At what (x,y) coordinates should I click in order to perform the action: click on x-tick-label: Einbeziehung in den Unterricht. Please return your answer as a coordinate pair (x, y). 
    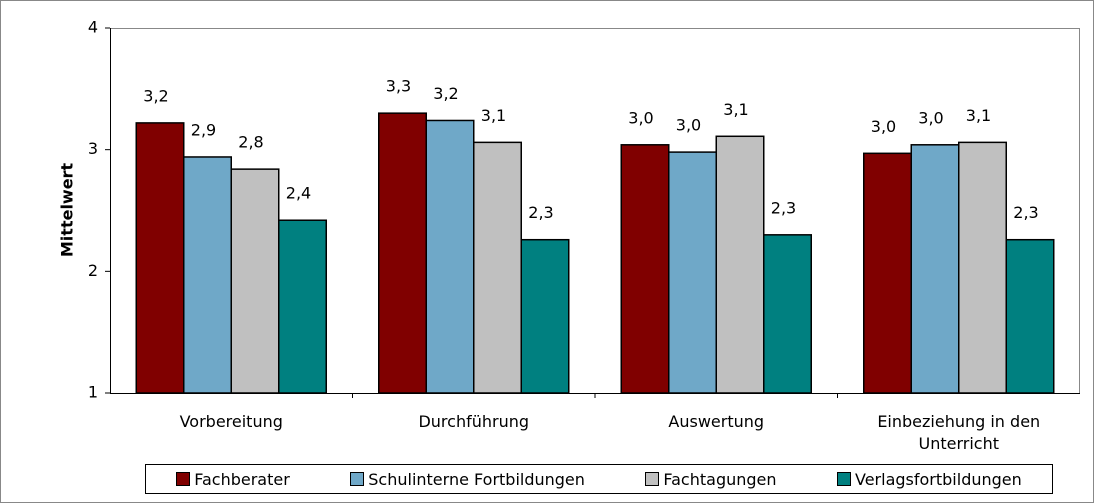
    Looking at the image, I should click on (959, 432).